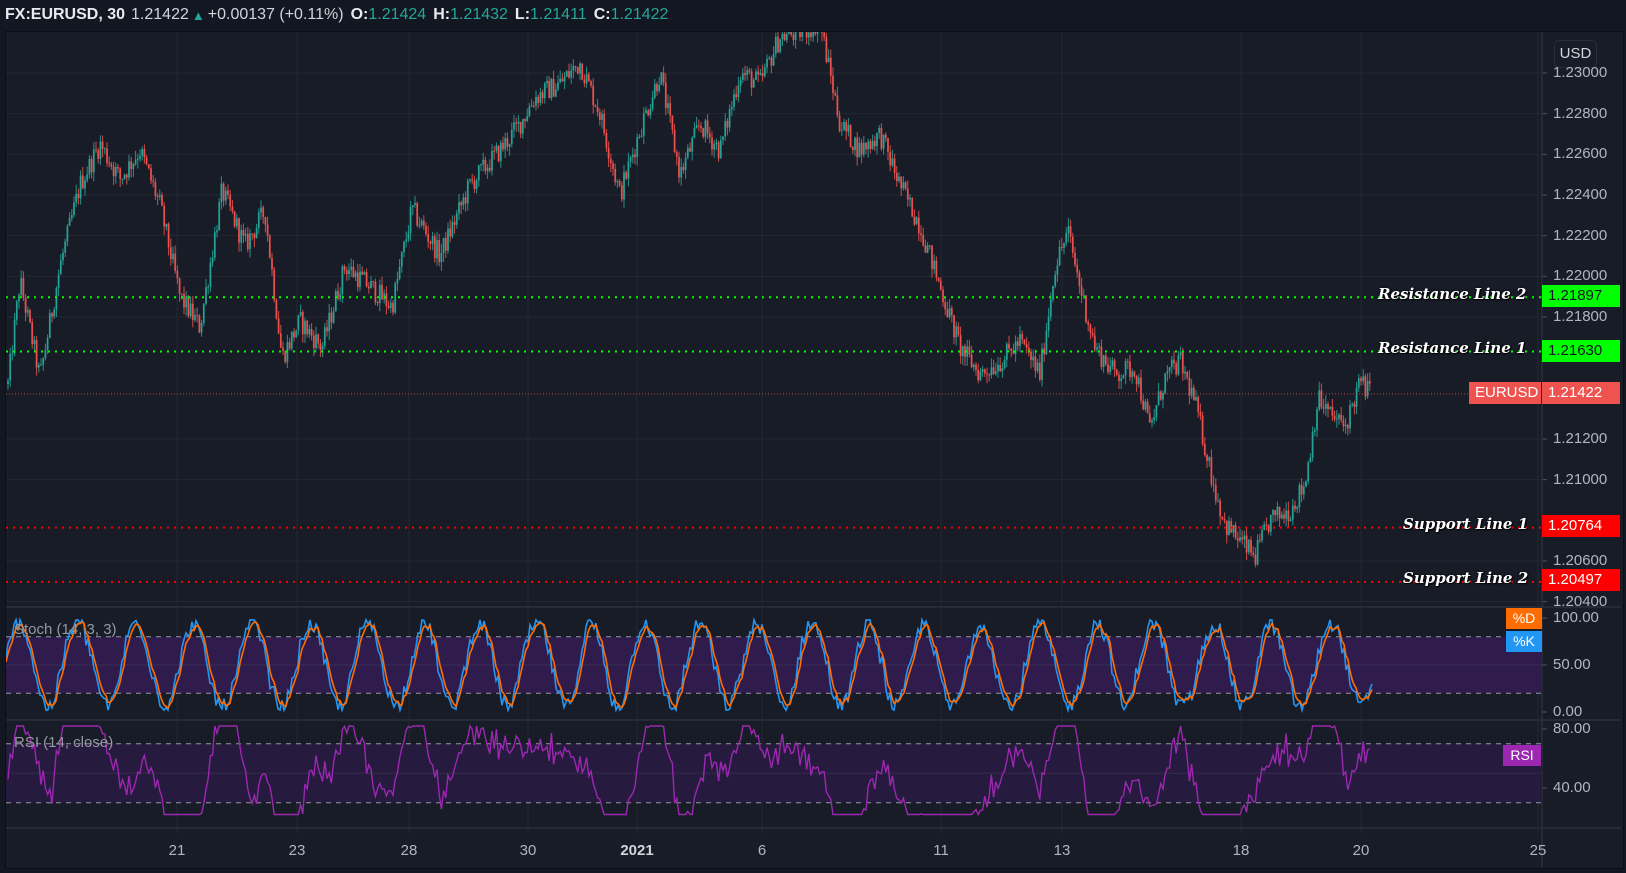  Describe the element at coordinates (1241, 850) in the screenshot. I see `time-tick-label: 18` at that location.